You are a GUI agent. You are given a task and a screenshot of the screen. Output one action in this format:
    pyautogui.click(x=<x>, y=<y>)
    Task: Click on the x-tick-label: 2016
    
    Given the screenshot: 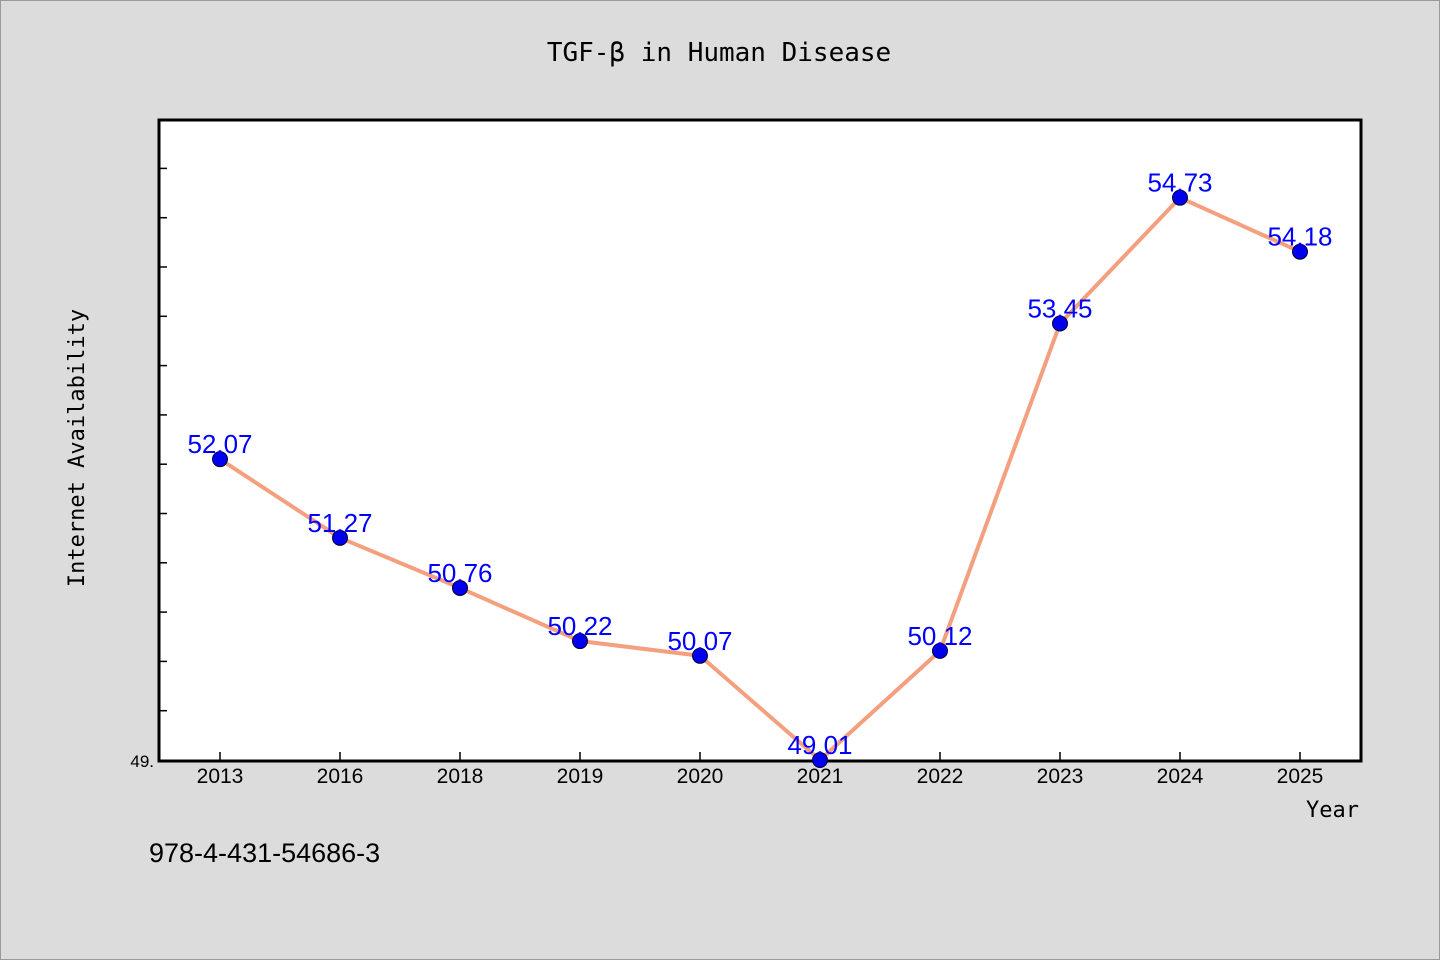 What is the action you would take?
    pyautogui.click(x=340, y=776)
    